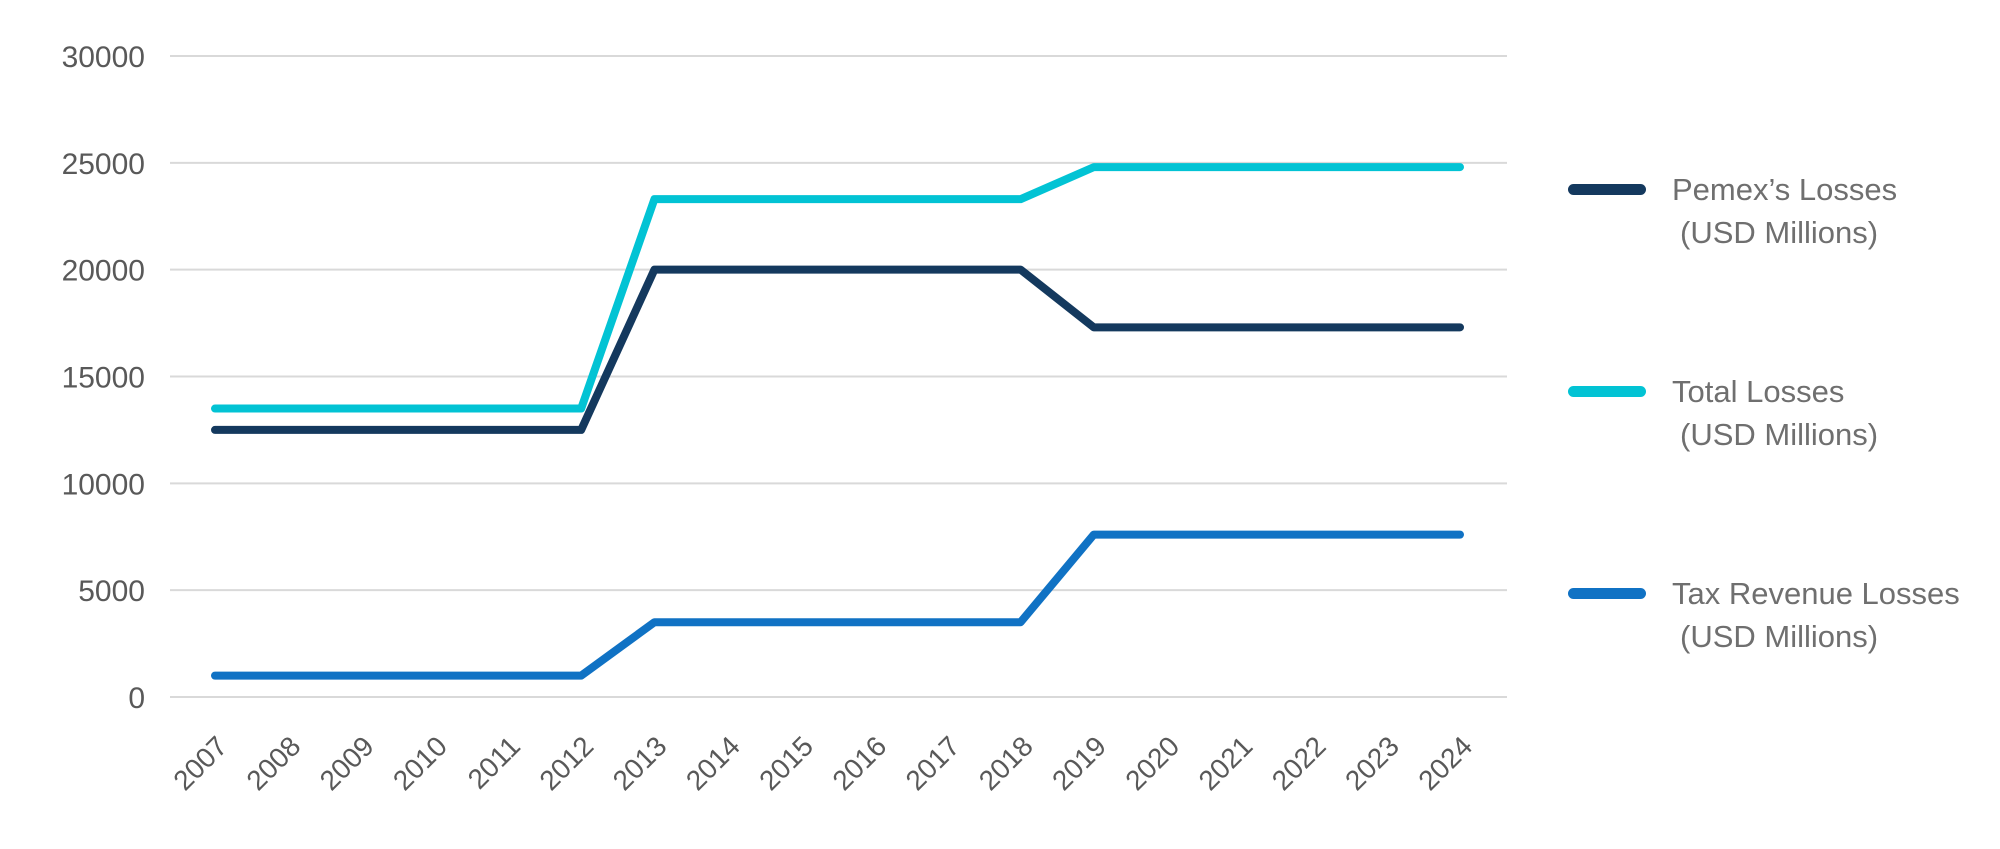 Image resolution: width=2000 pixels, height=849 pixels. What do you see at coordinates (1785, 189) in the screenshot?
I see `legend-label: Pemex’s Losses` at bounding box center [1785, 189].